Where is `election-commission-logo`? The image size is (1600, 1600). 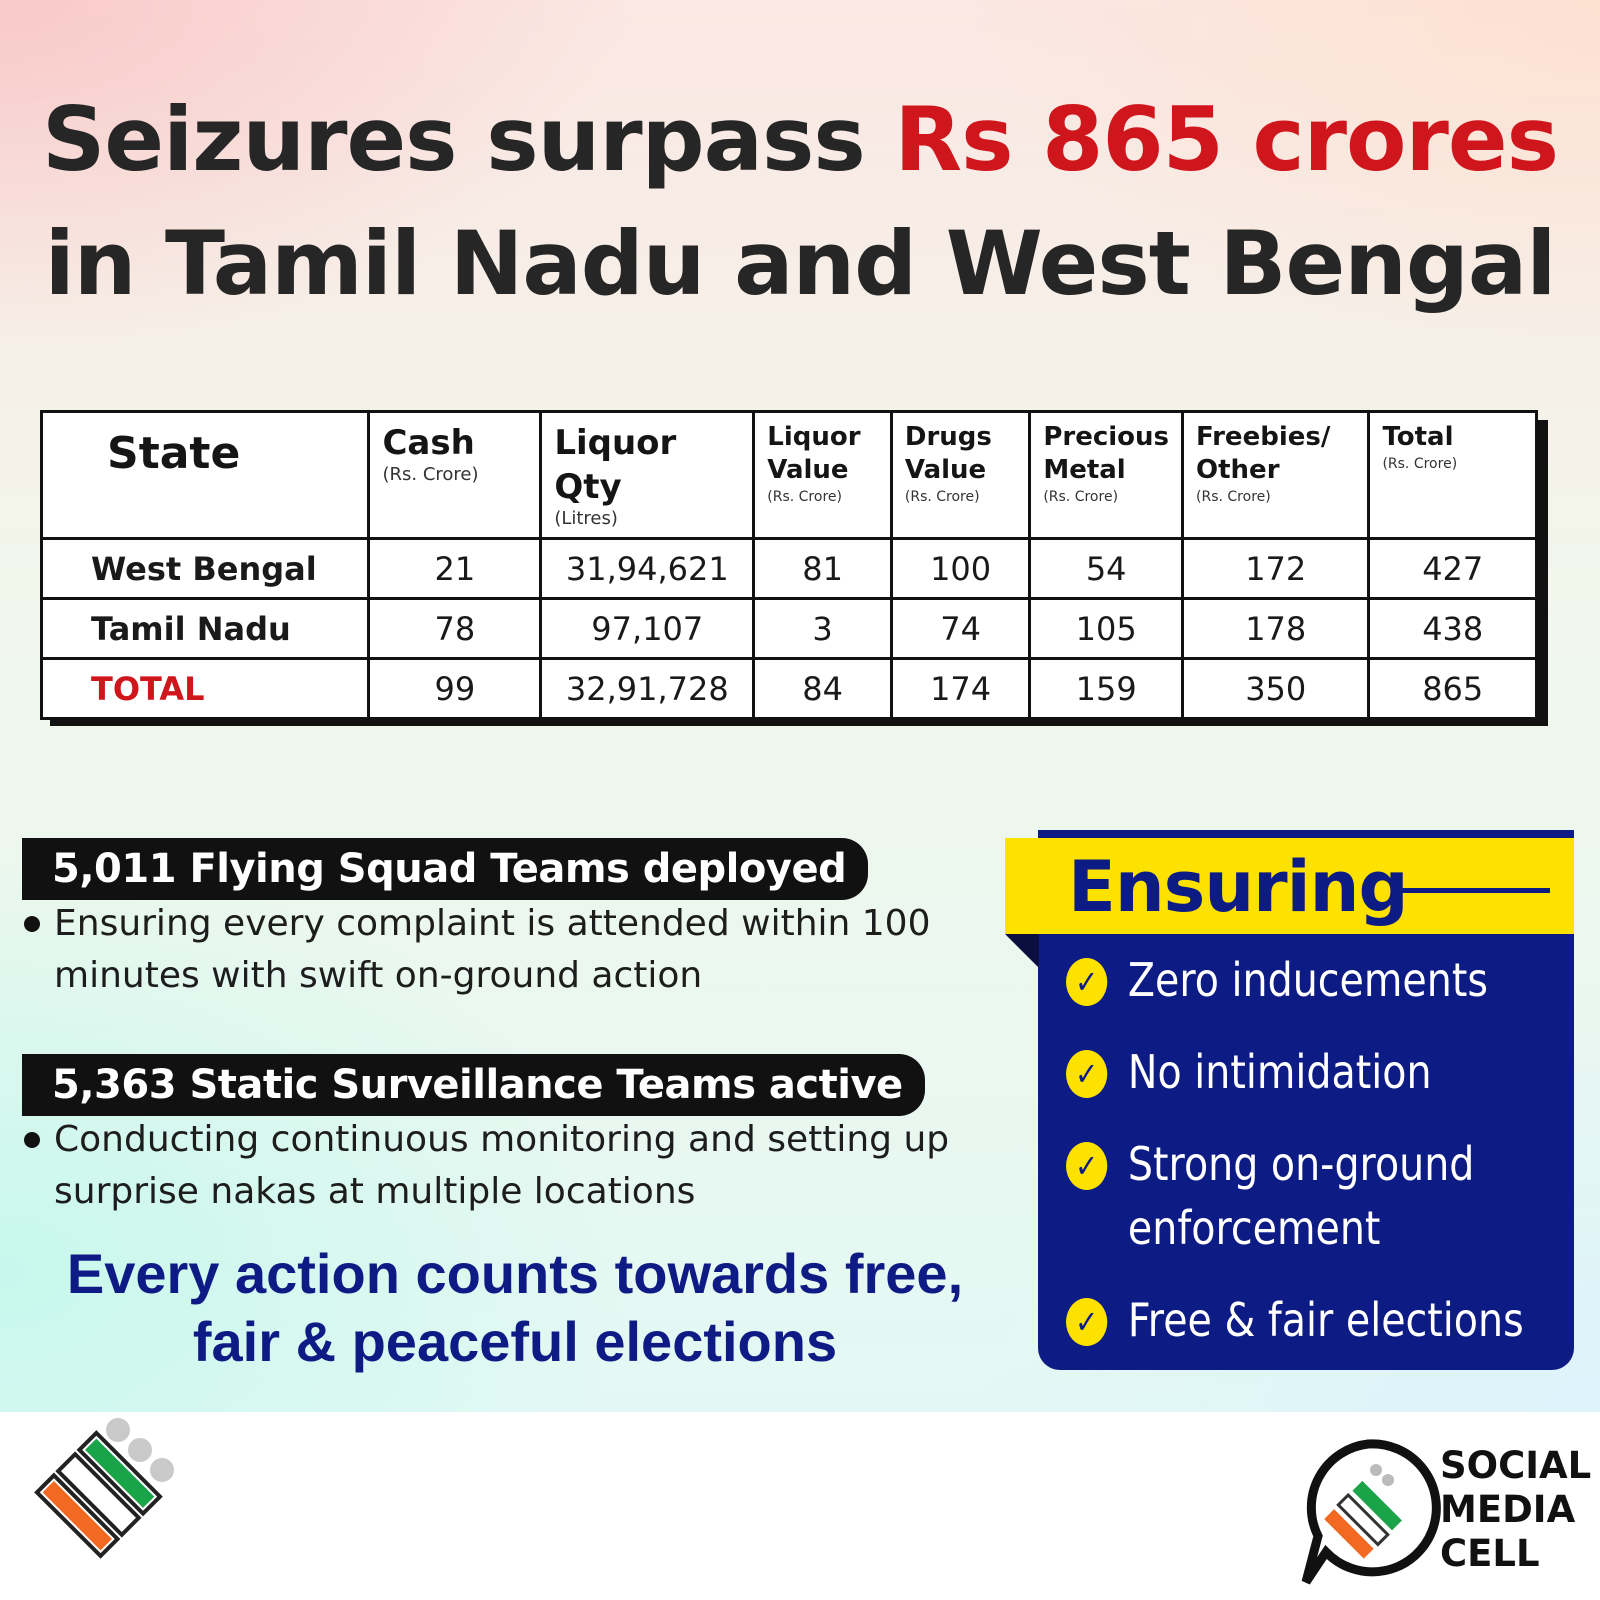 election-commission-logo is located at coordinates (104, 1488).